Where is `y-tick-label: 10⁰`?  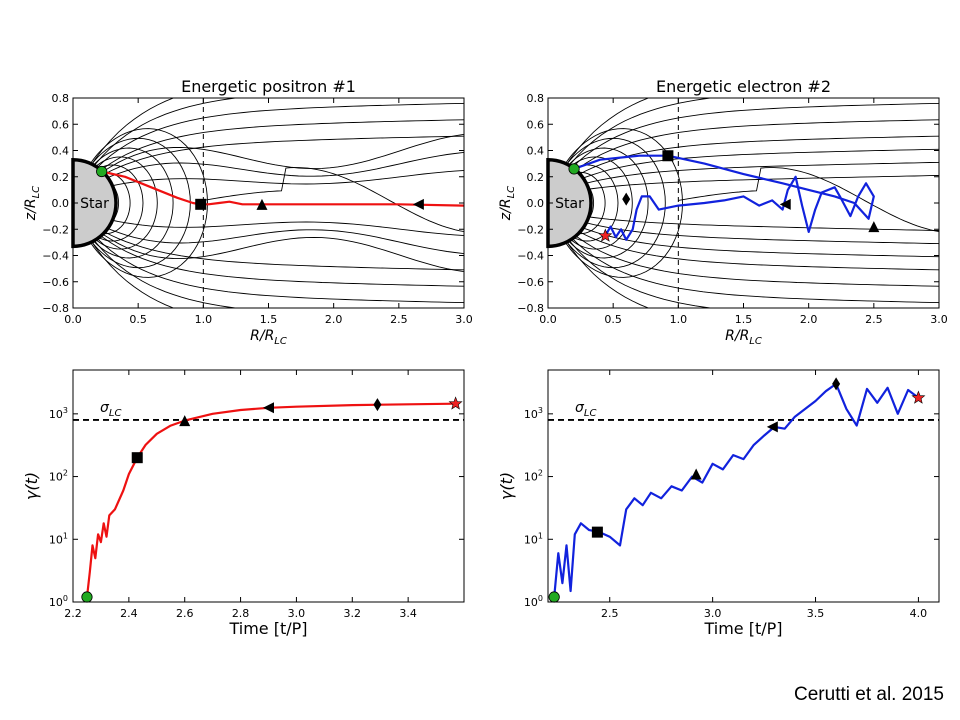
y-tick-label: 10⁰ is located at coordinates (533, 601).